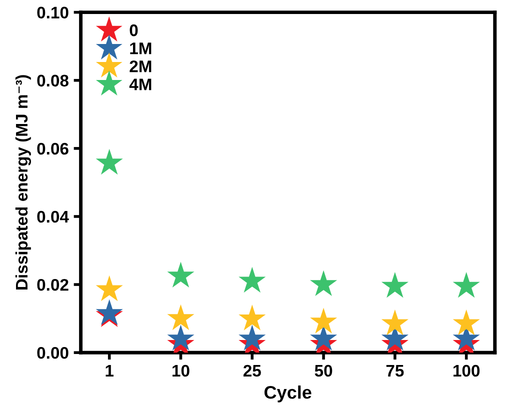 This screenshot has width=505, height=410. I want to click on y-tick-label: 0.10, so click(52, 12).